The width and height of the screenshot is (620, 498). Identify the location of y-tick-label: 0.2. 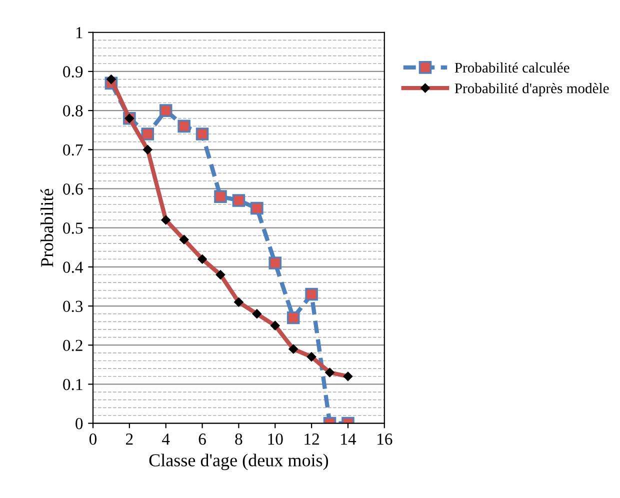
(72, 346).